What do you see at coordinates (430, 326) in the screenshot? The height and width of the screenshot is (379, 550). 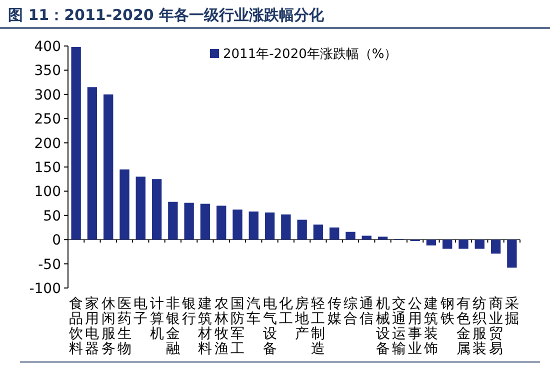 I see `x-tick-label: 建筑装饰` at bounding box center [430, 326].